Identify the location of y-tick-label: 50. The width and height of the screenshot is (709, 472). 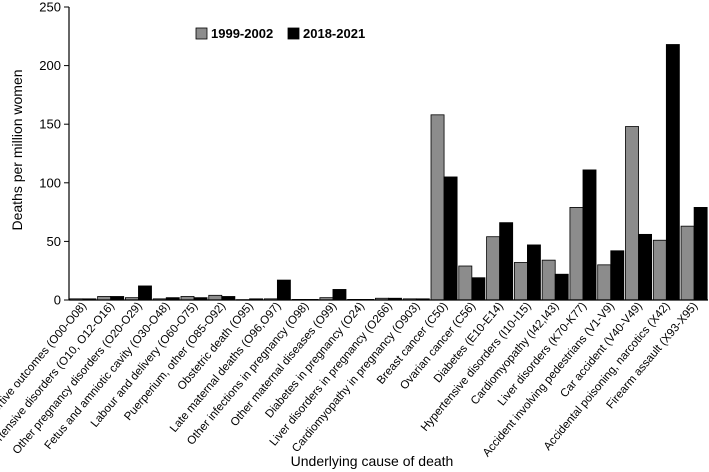
(54, 241).